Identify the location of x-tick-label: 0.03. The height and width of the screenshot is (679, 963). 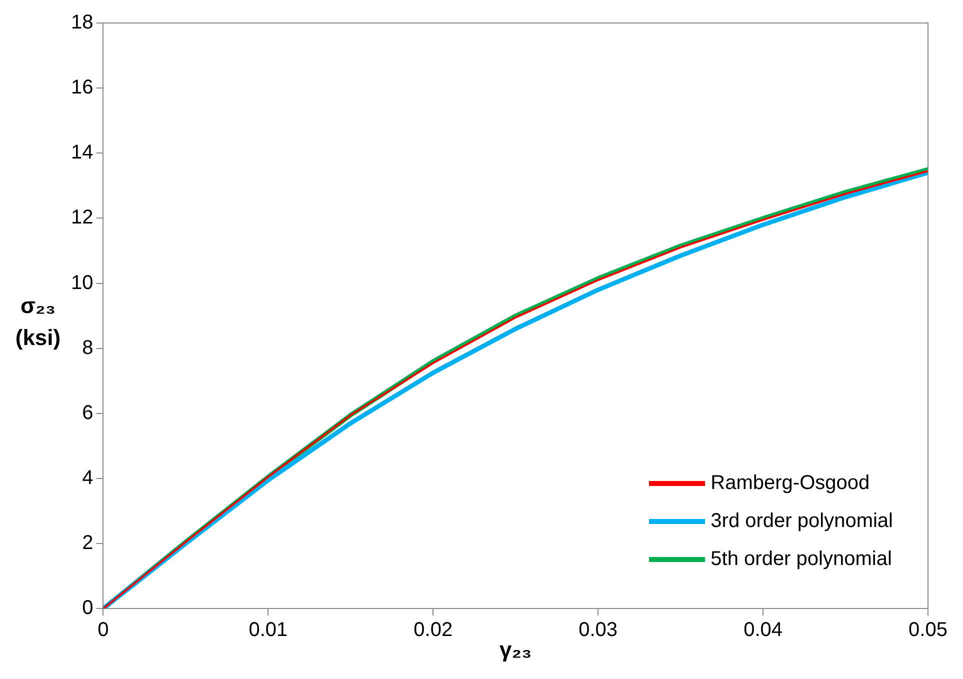
(598, 630).